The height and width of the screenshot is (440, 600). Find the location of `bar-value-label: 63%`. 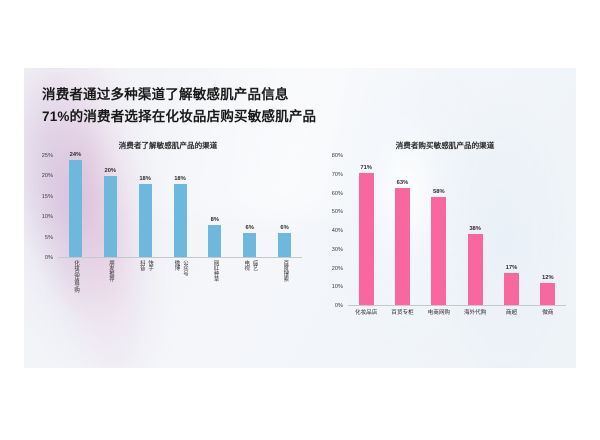

bar-value-label: 63% is located at coordinates (402, 182).